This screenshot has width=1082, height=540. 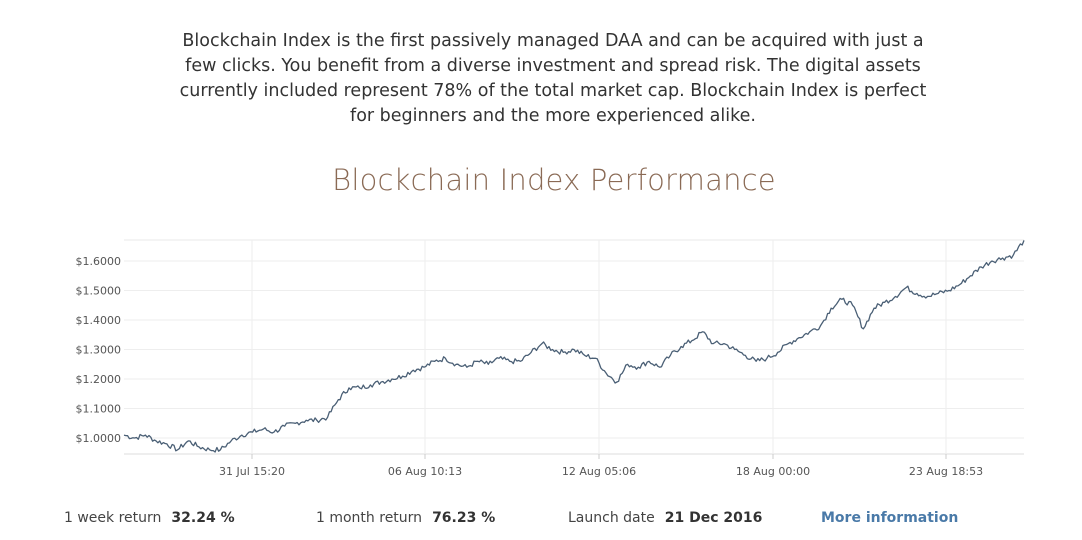 What do you see at coordinates (99, 438) in the screenshot?
I see `y-tick-label: $1.0000` at bounding box center [99, 438].